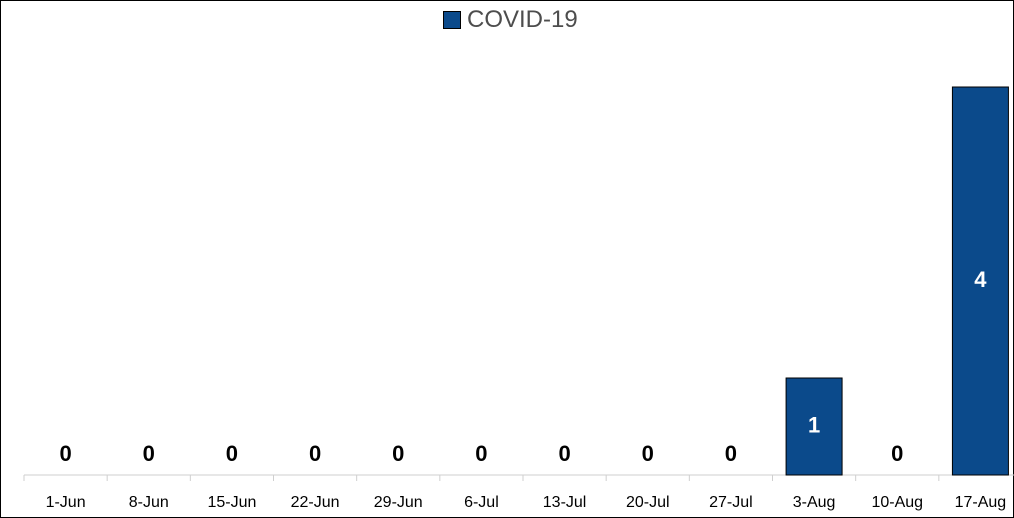 This screenshot has height=518, width=1014. I want to click on legend-swatch, so click(452, 20).